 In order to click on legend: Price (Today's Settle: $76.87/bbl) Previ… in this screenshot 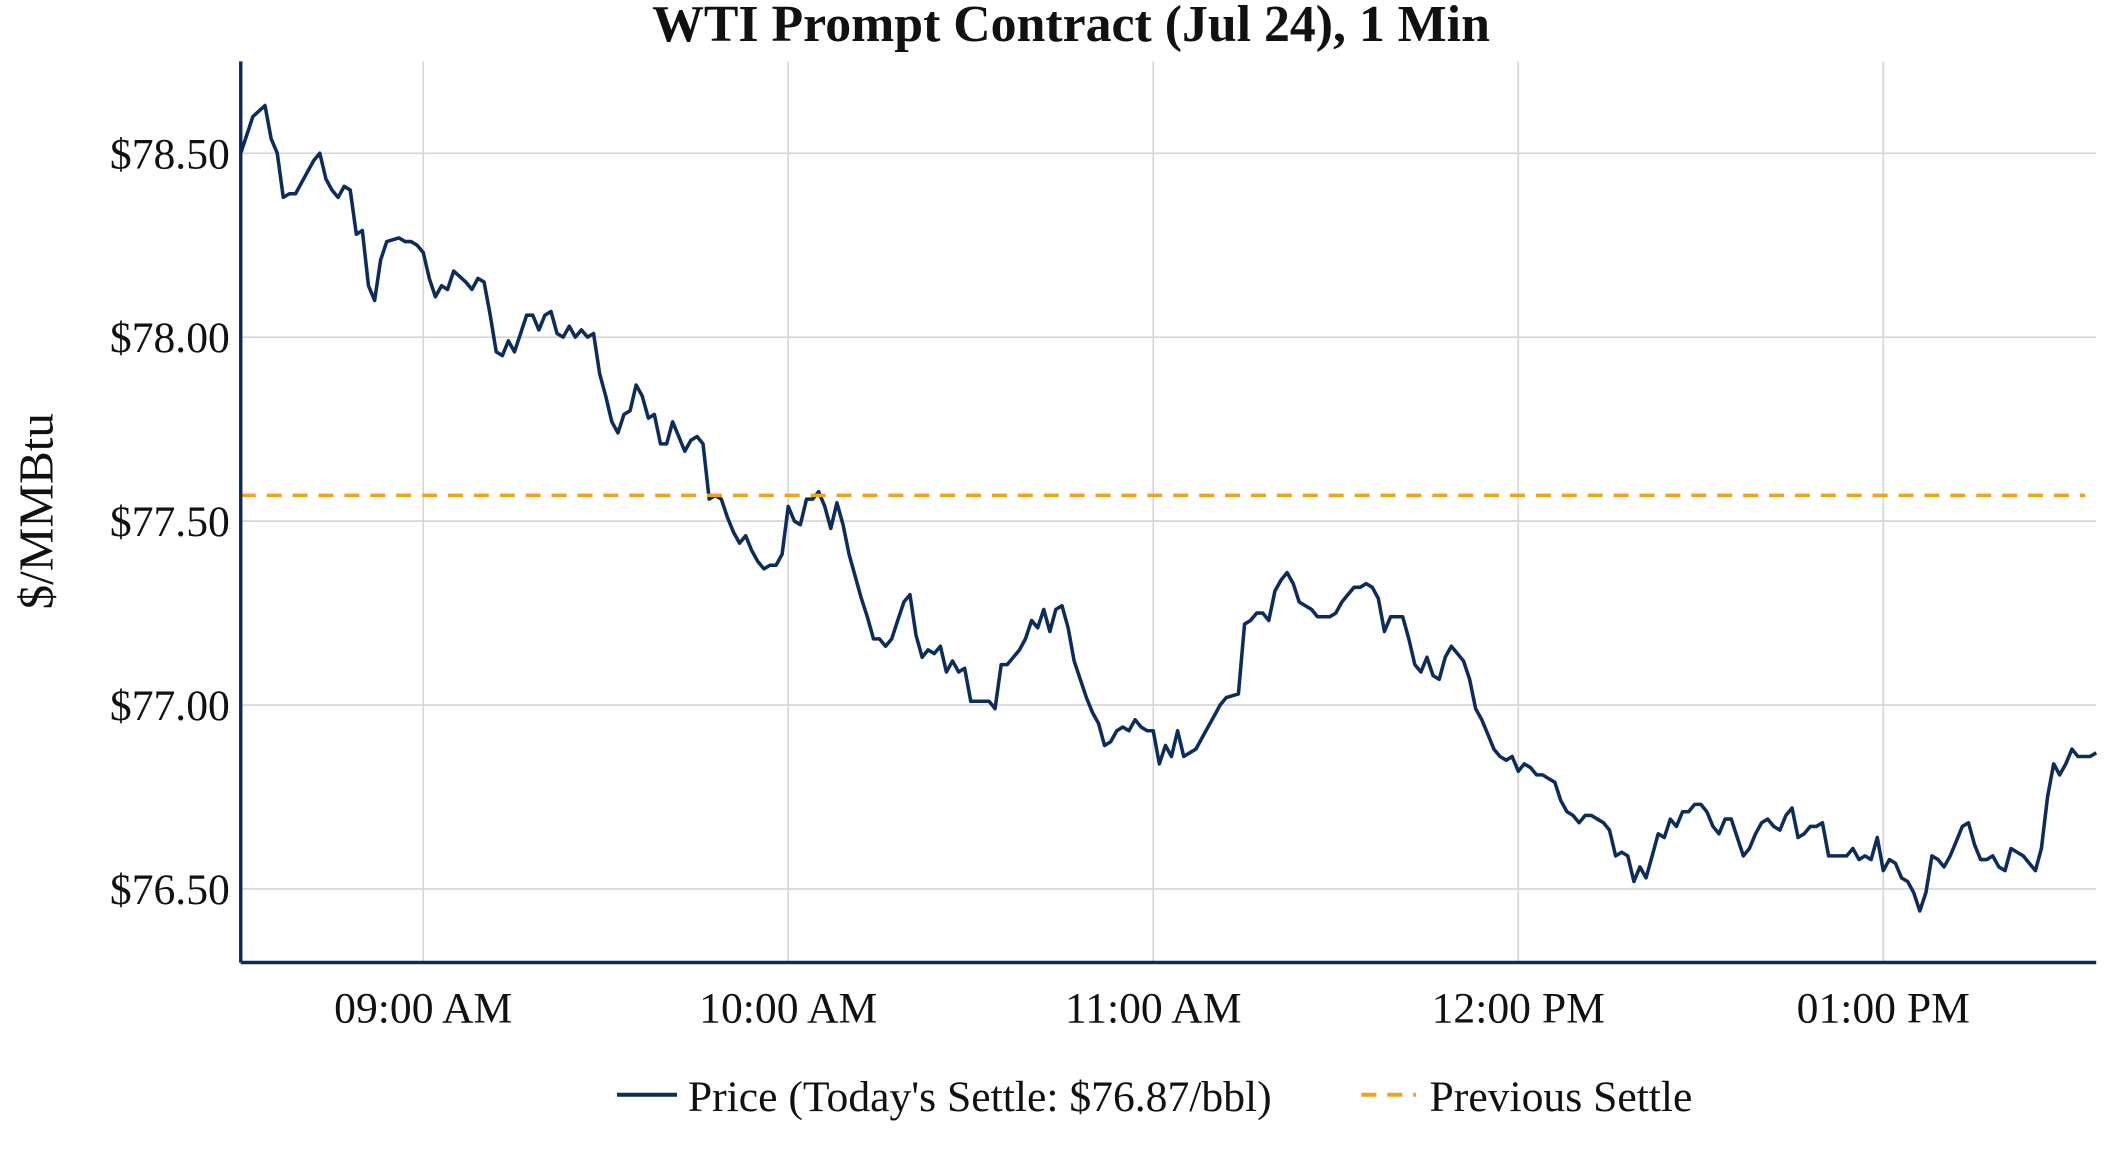, I will do `click(1154, 1097)`.